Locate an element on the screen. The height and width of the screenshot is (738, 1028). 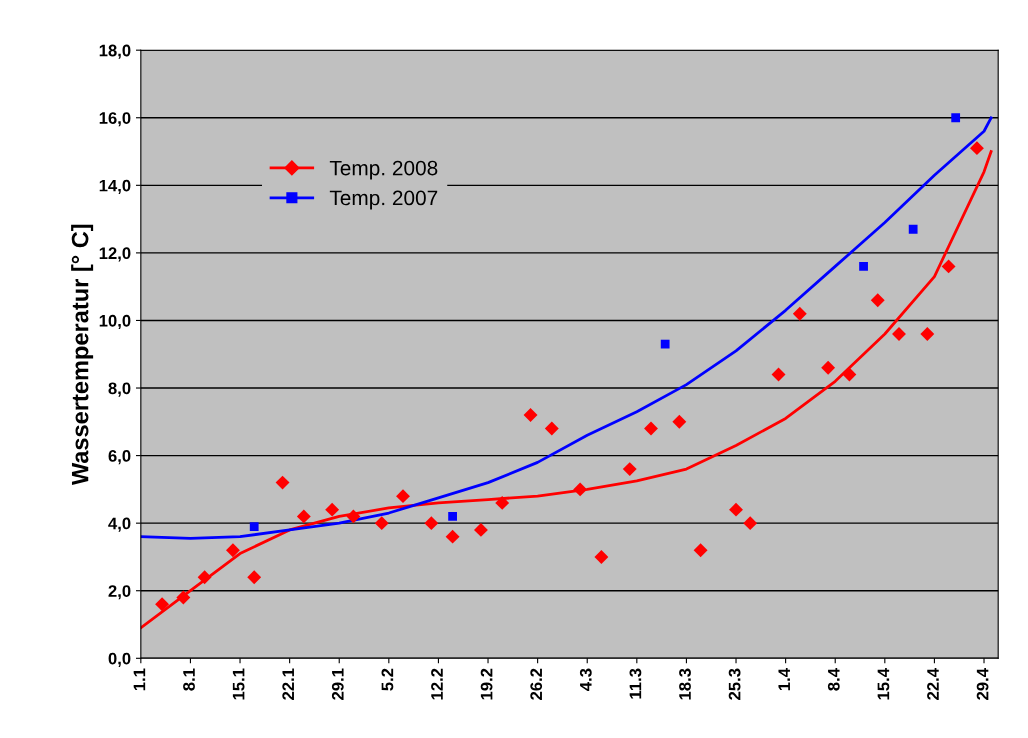
y-tick-label: 6,0 is located at coordinates (119, 457).